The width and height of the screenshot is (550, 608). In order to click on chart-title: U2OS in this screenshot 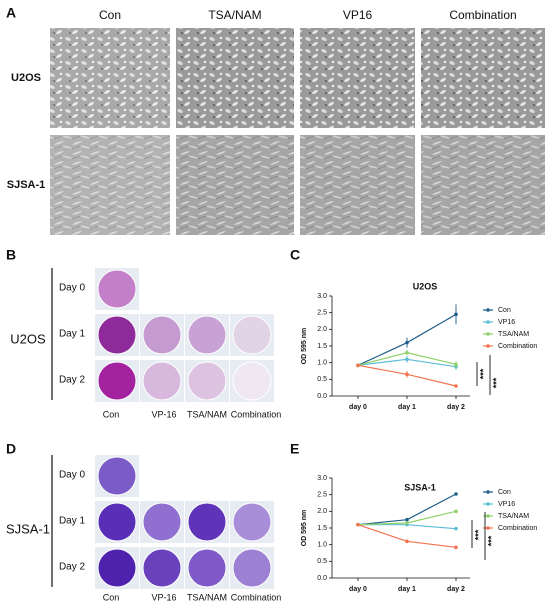, I will do `click(425, 286)`.